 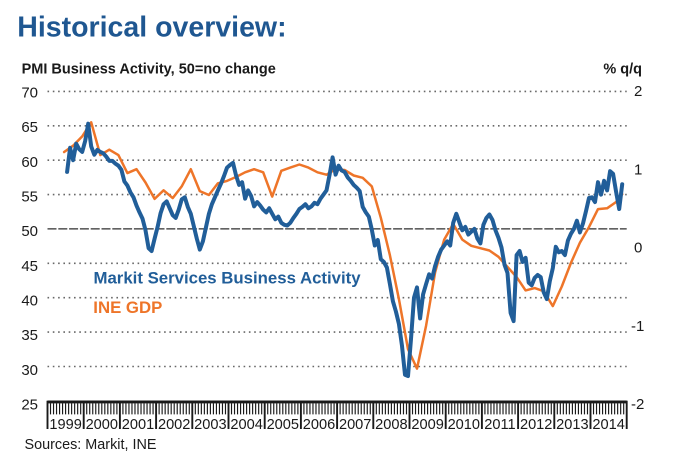 What do you see at coordinates (149, 69) in the screenshot?
I see `svg-text:PMI Business Activity, 50=no c: PMI Business Activity, 50=no change` at bounding box center [149, 69].